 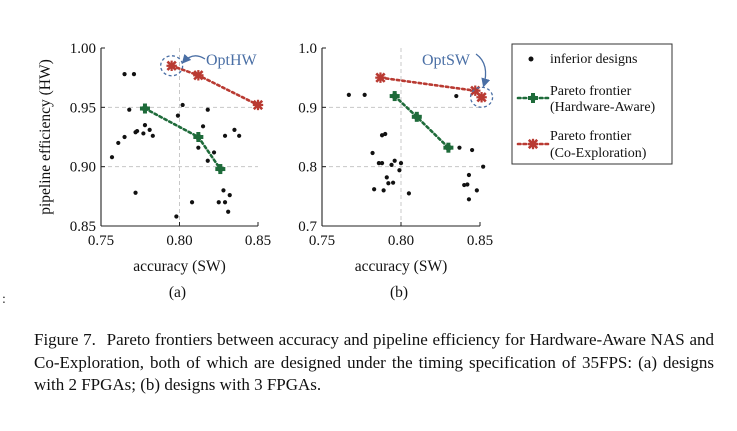 What do you see at coordinates (591, 136) in the screenshot?
I see `legend-label-co-line1: Pareto frontier` at bounding box center [591, 136].